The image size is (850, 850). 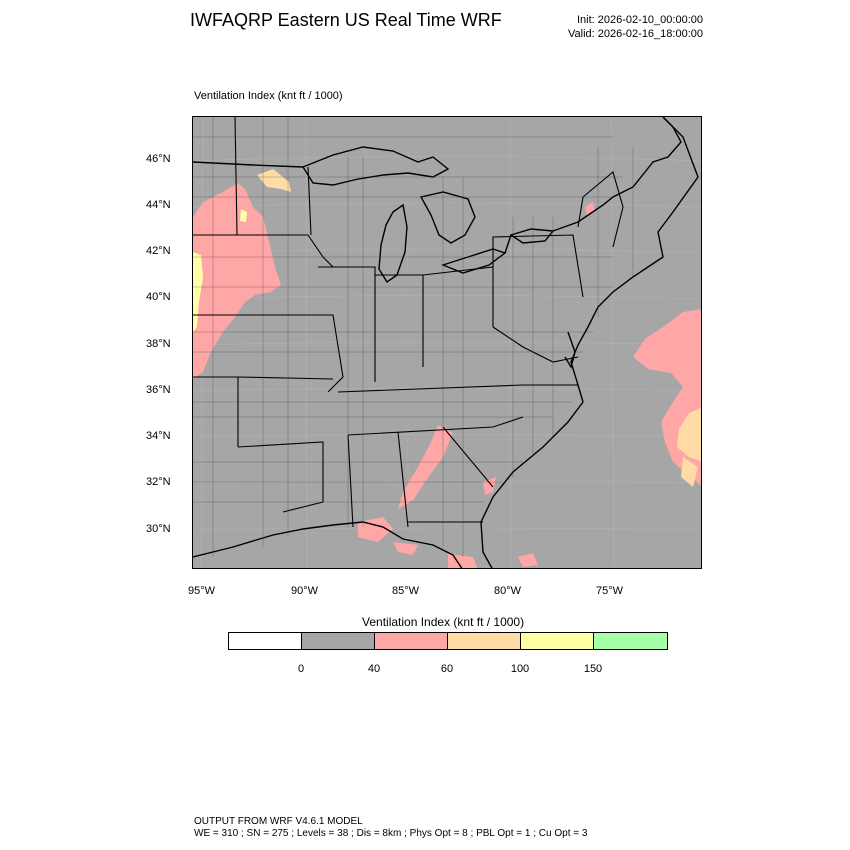 What do you see at coordinates (528, 560) in the screenshot?
I see `pink-patch-offshore-se` at bounding box center [528, 560].